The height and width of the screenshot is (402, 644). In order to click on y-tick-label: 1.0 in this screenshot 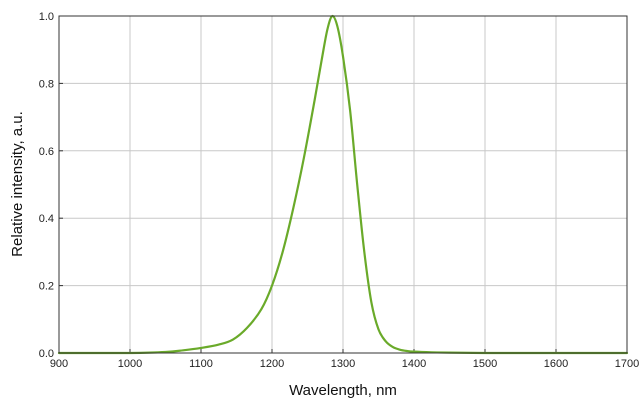, I will do `click(46, 17)`.